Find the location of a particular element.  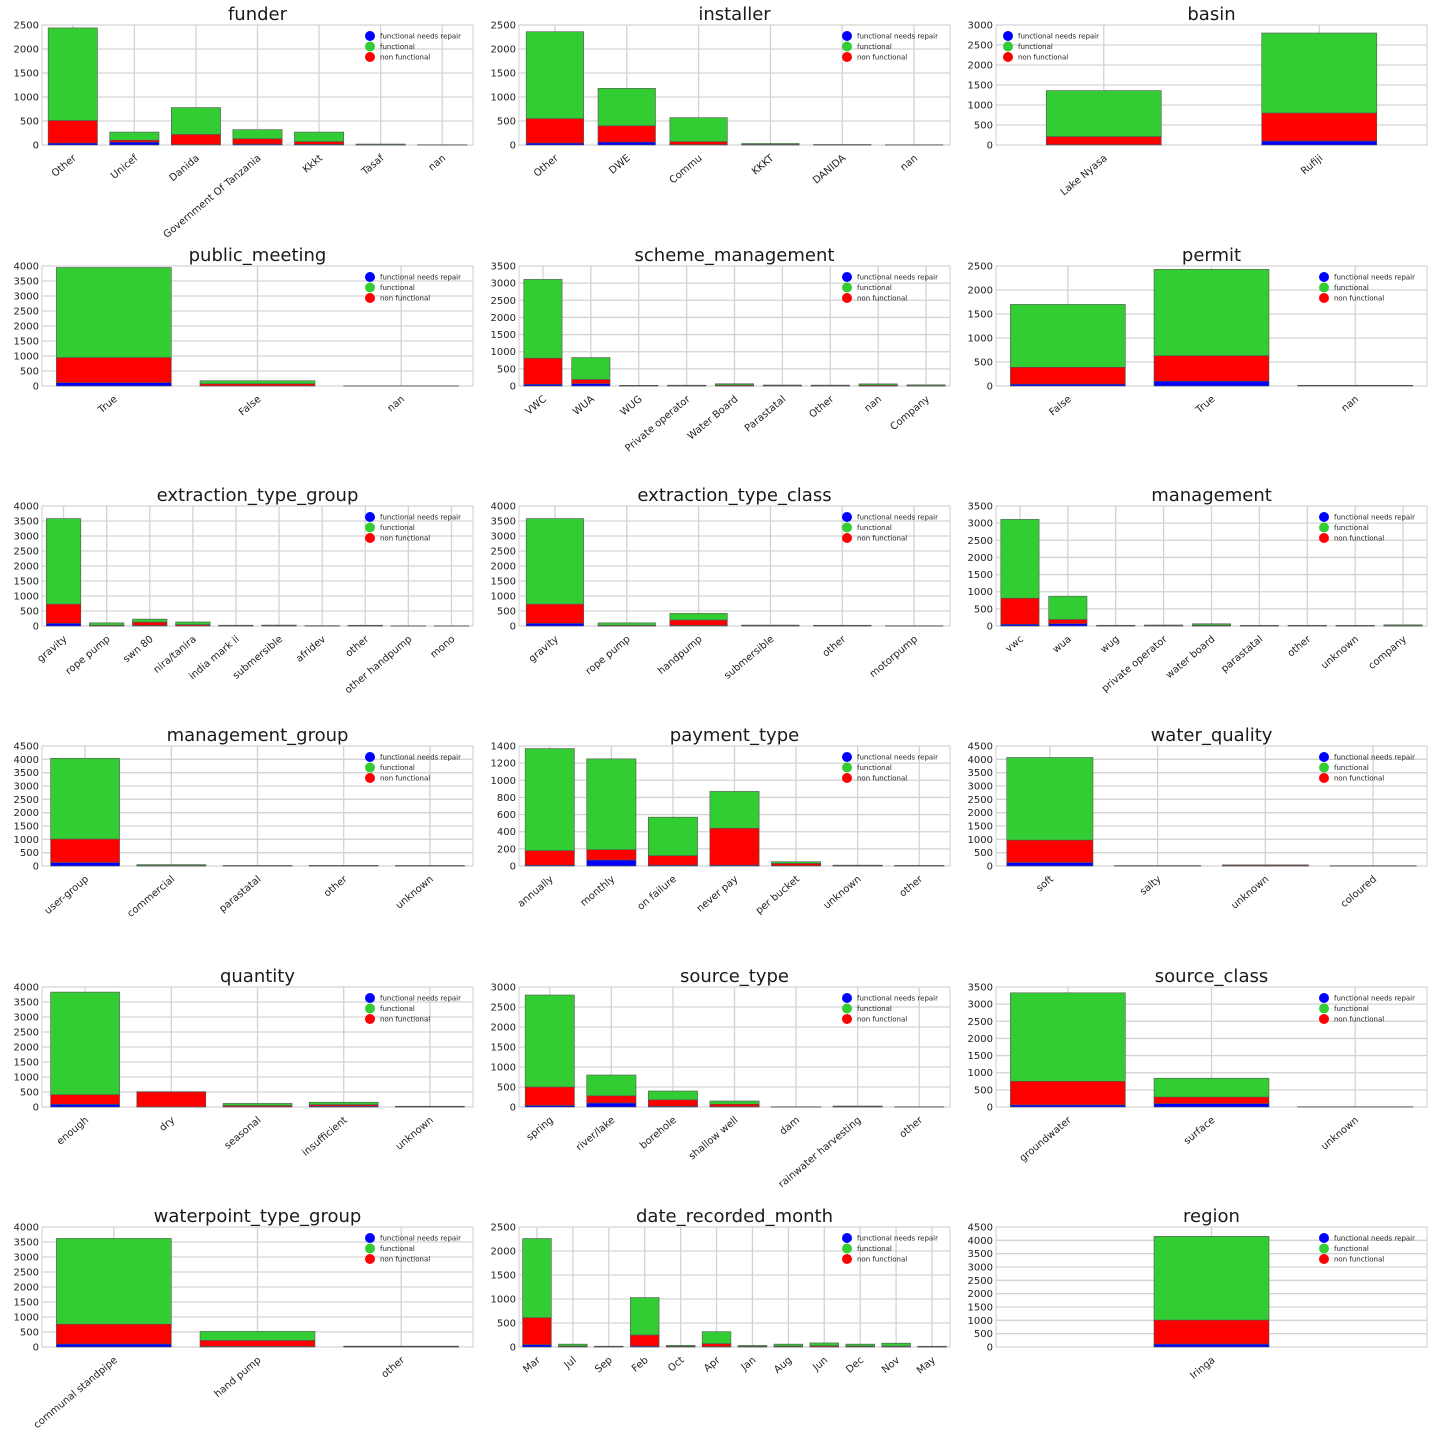

x-tick-label: water board is located at coordinates (1190, 657).